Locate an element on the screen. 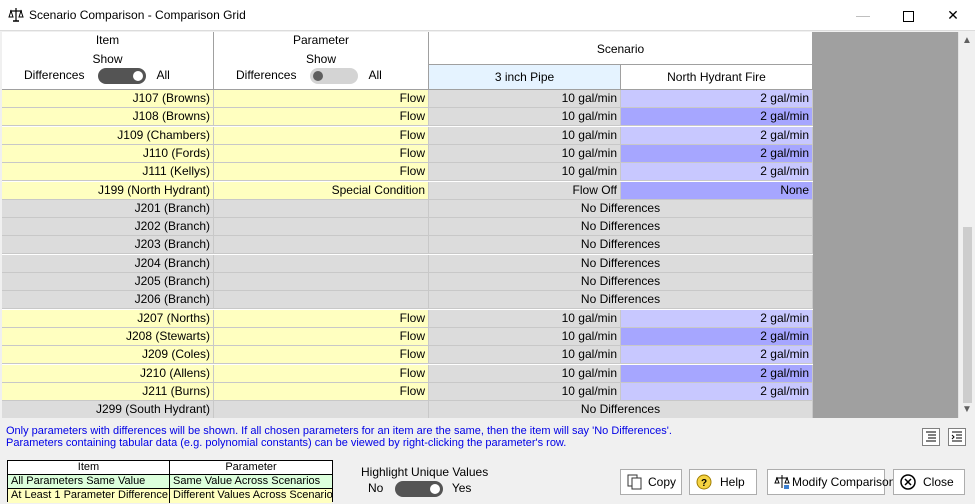  table-row: J210 (Allens) Flow 10 gal/min 2 gal/min is located at coordinates (407, 373).